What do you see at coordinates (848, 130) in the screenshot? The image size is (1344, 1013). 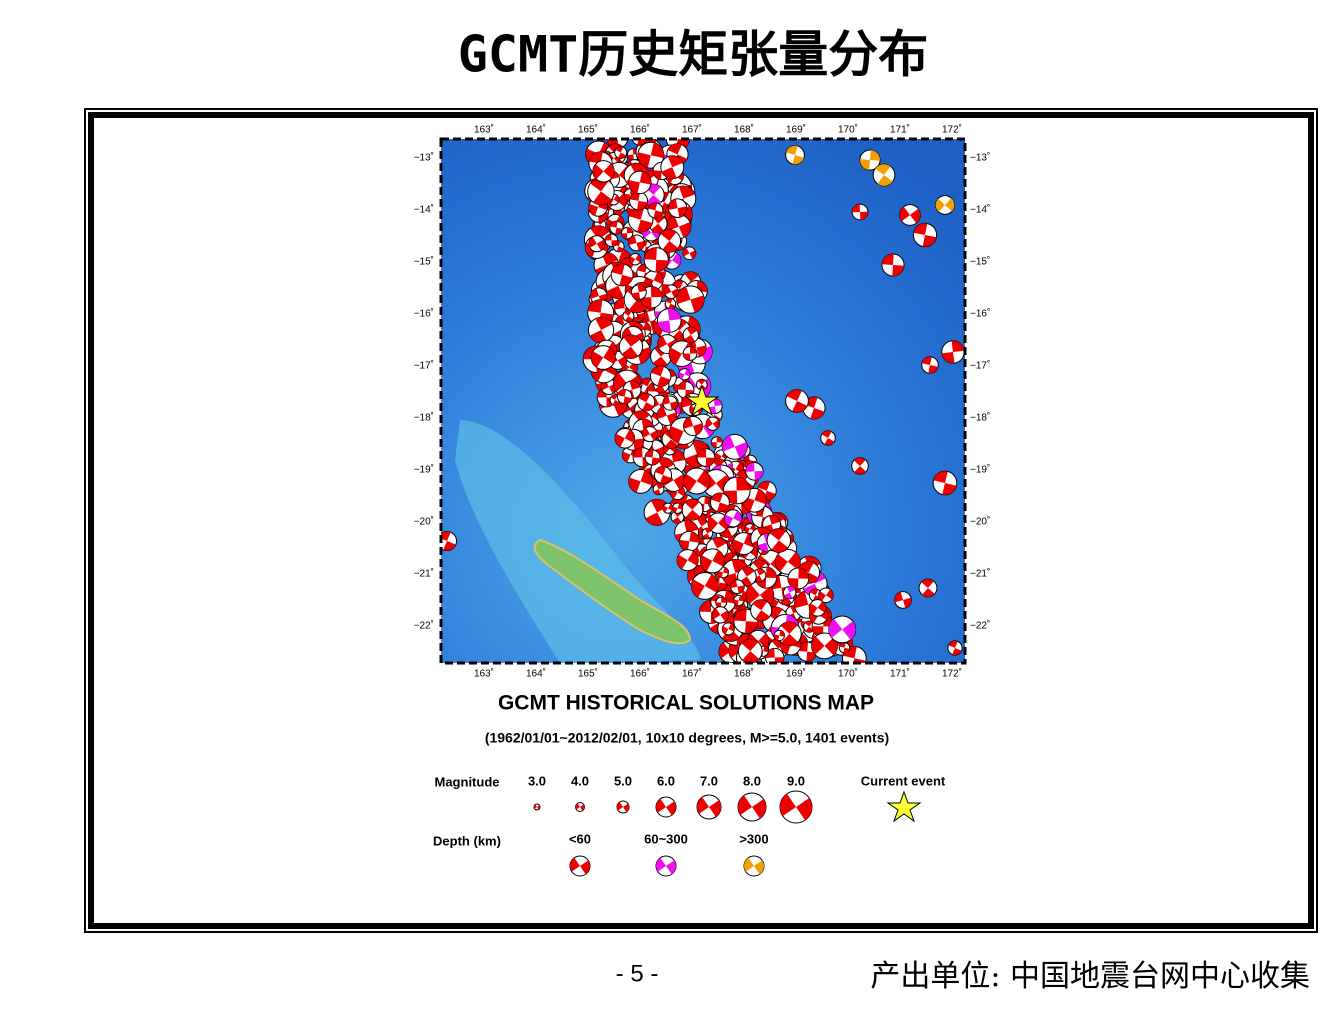 I see `lon-tick-top: 170˚` at bounding box center [848, 130].